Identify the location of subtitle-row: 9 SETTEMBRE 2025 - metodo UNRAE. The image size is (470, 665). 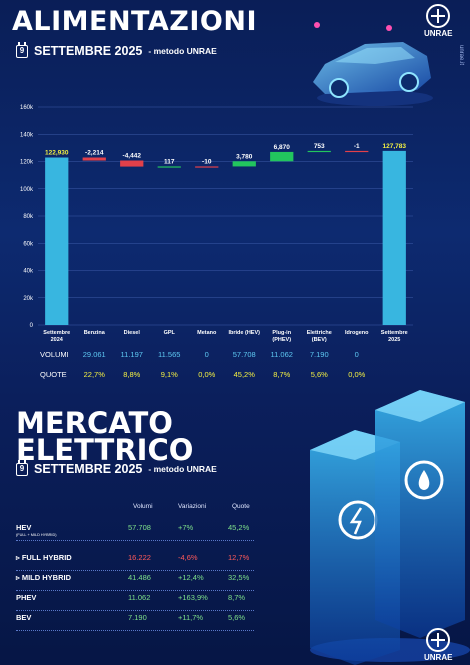
(116, 49).